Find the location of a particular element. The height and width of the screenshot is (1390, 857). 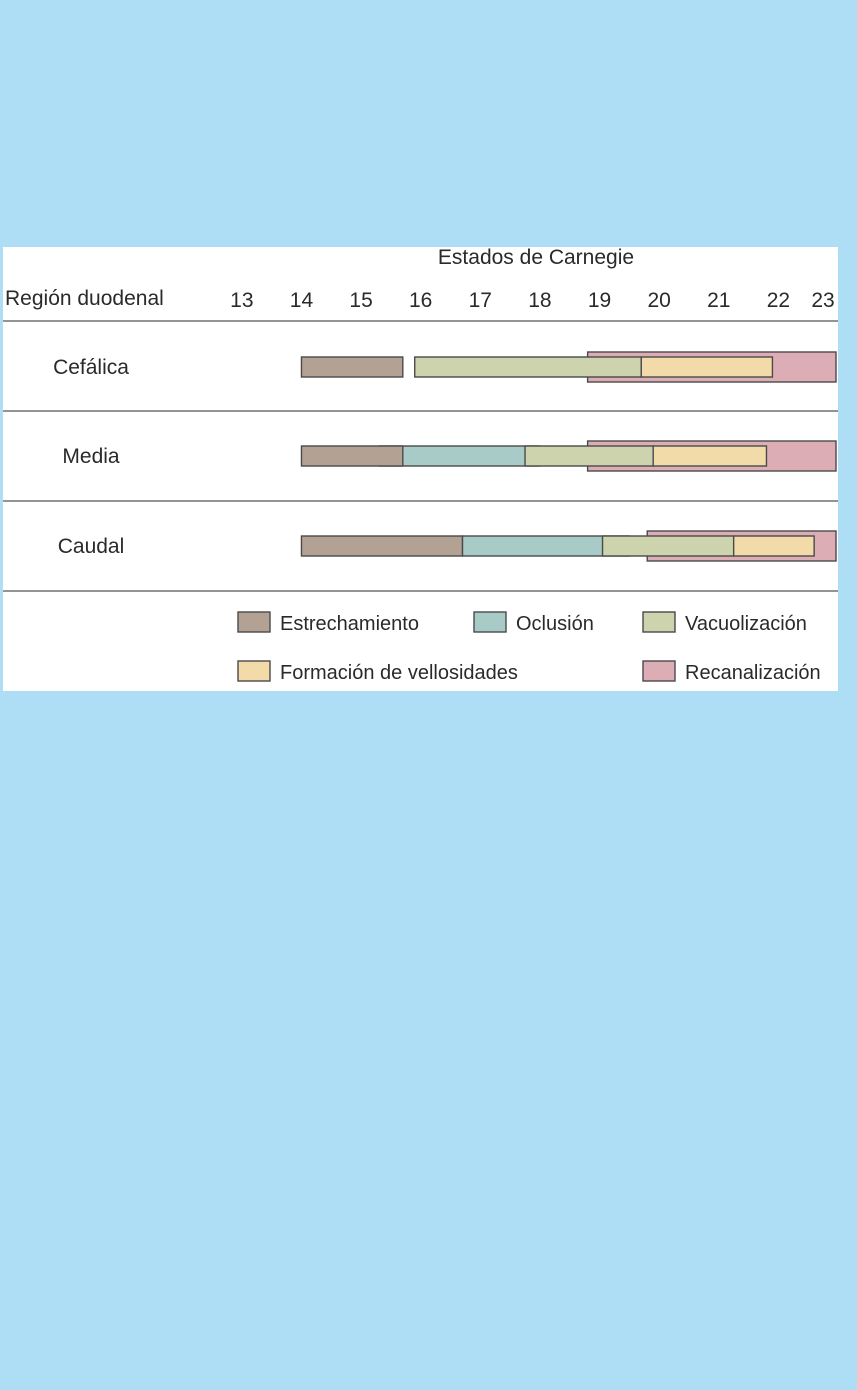

x-tick-label: 19 is located at coordinates (599, 300).